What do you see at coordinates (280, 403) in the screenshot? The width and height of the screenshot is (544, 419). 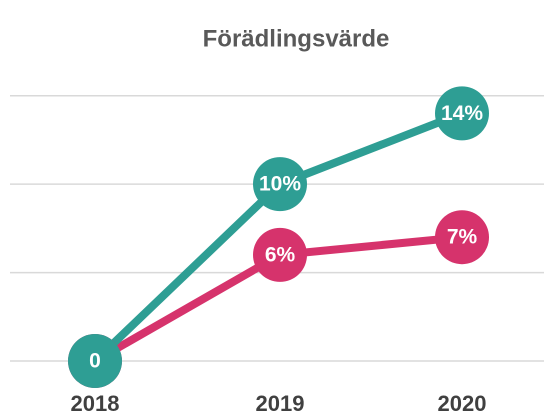 I see `x-tick-label: 2019` at bounding box center [280, 403].